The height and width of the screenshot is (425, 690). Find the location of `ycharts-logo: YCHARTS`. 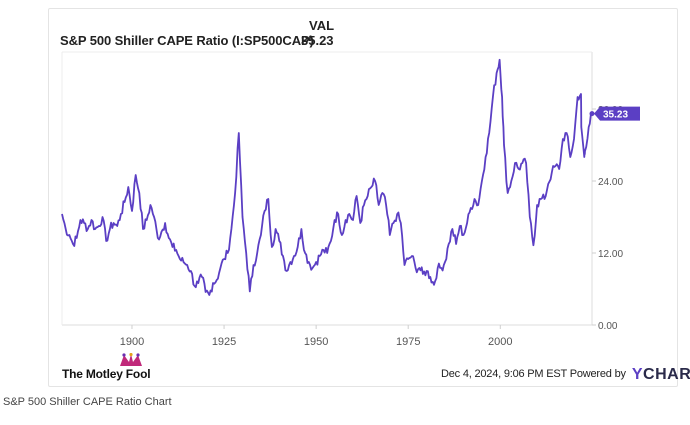

ycharts-logo: YCHARTS is located at coordinates (661, 374).